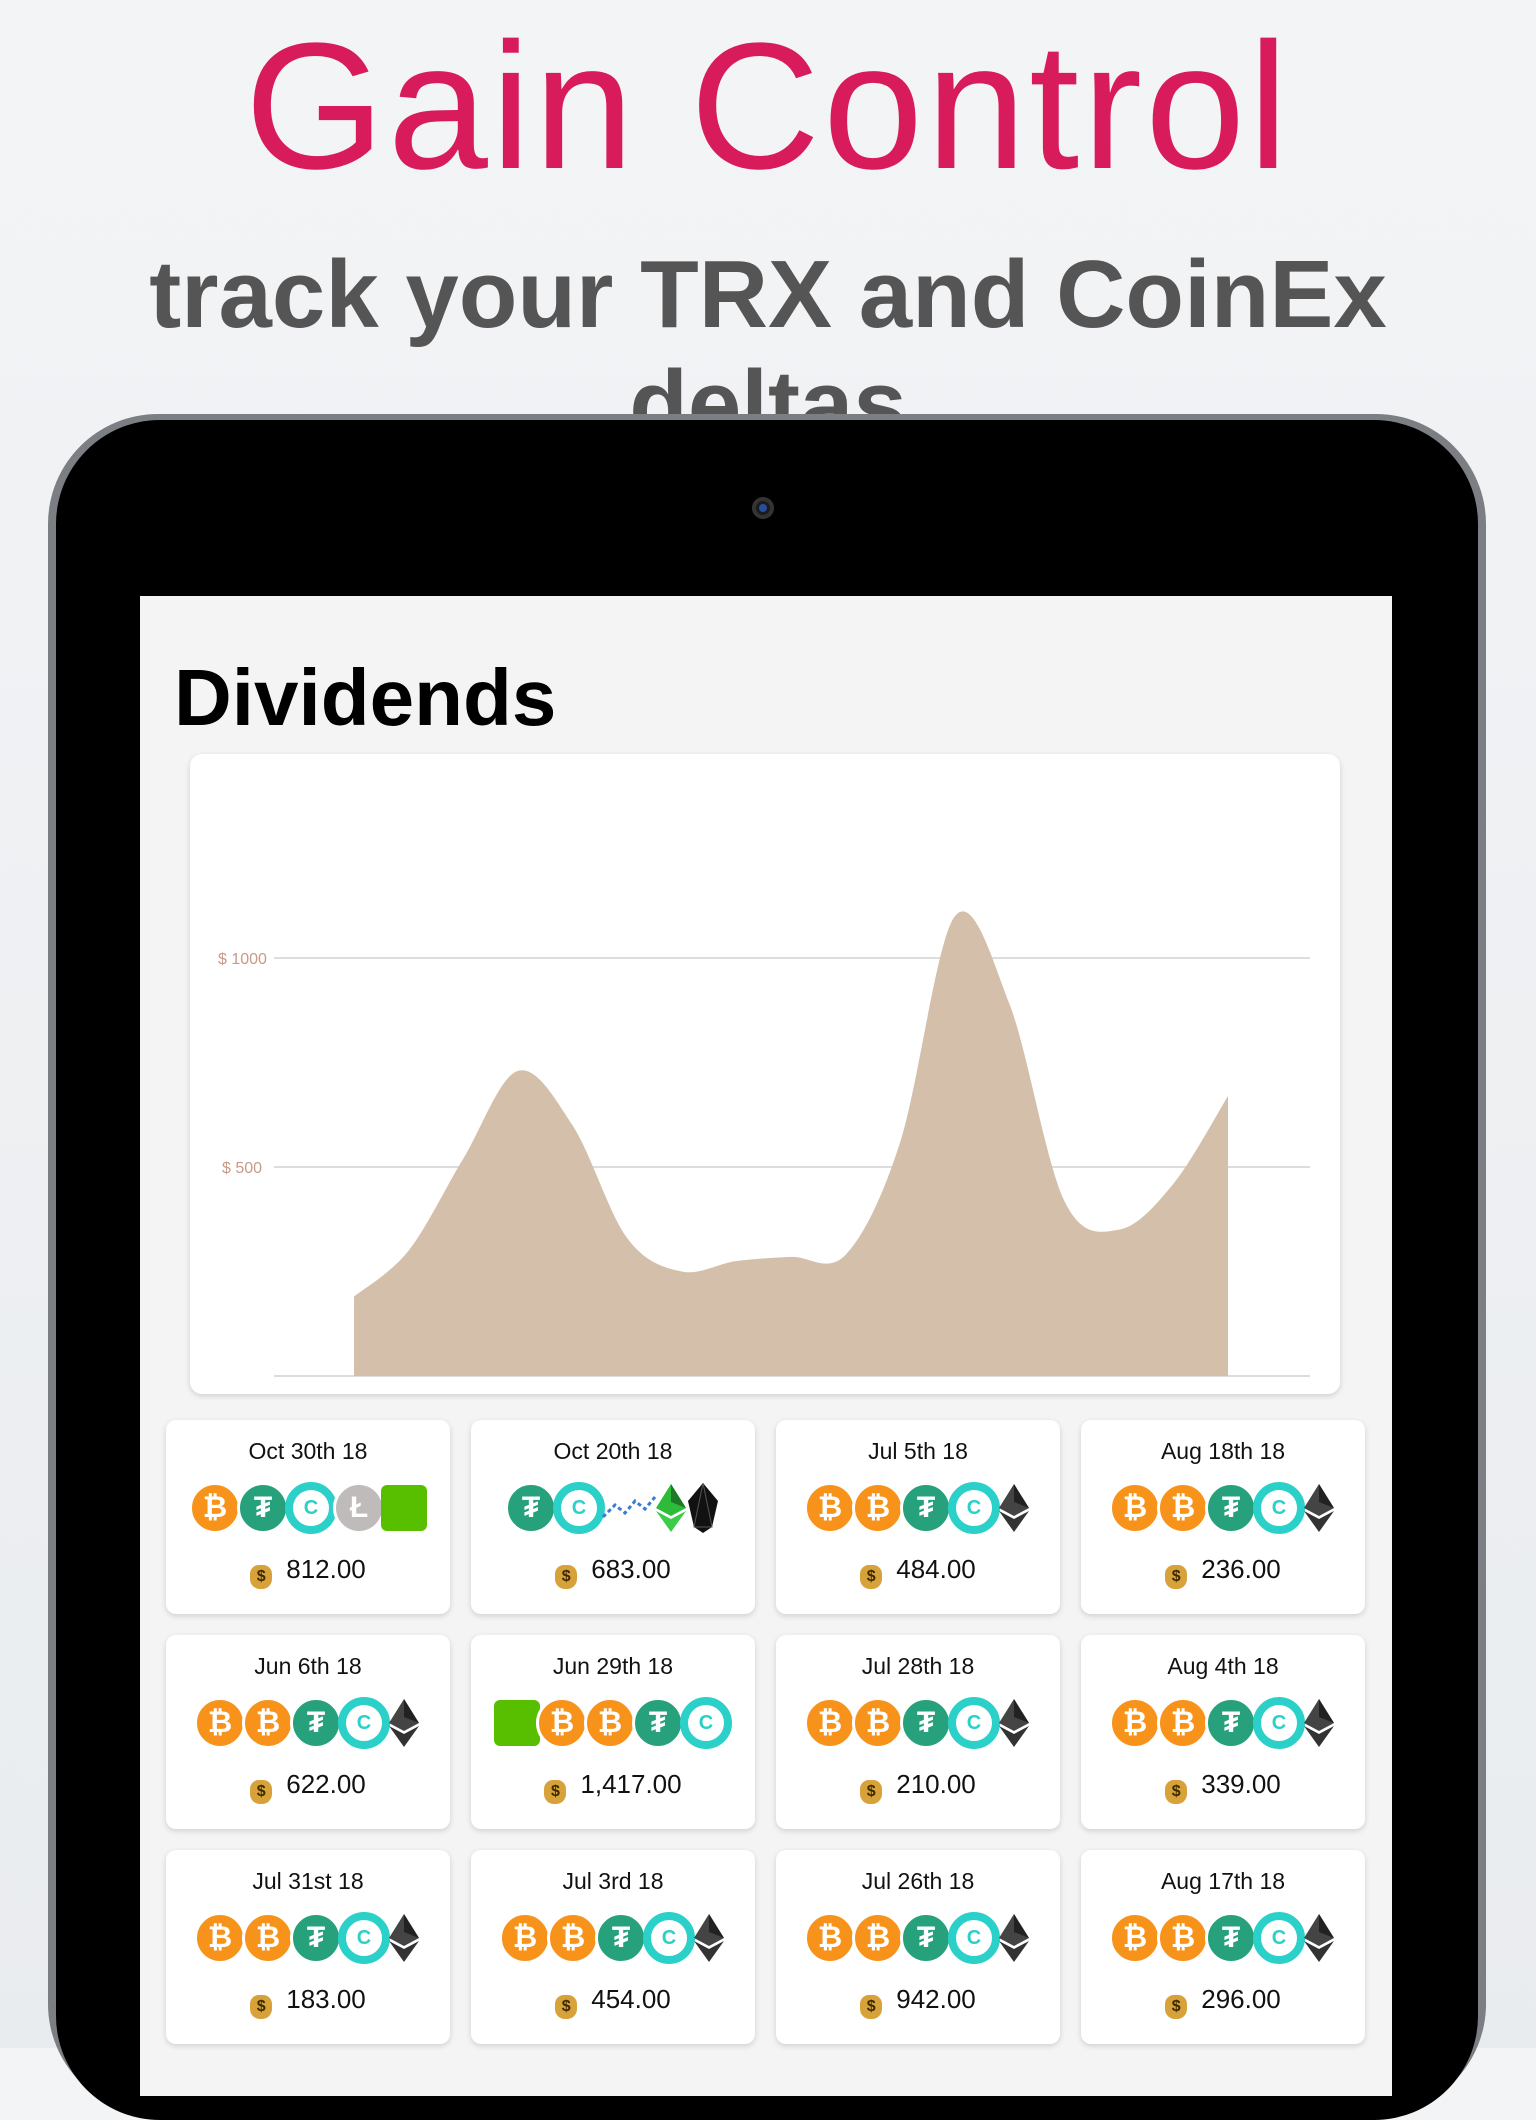  I want to click on dividend-card: Jul 5th 18 ₿ ₿ ₮ C $484.00, so click(918, 1517).